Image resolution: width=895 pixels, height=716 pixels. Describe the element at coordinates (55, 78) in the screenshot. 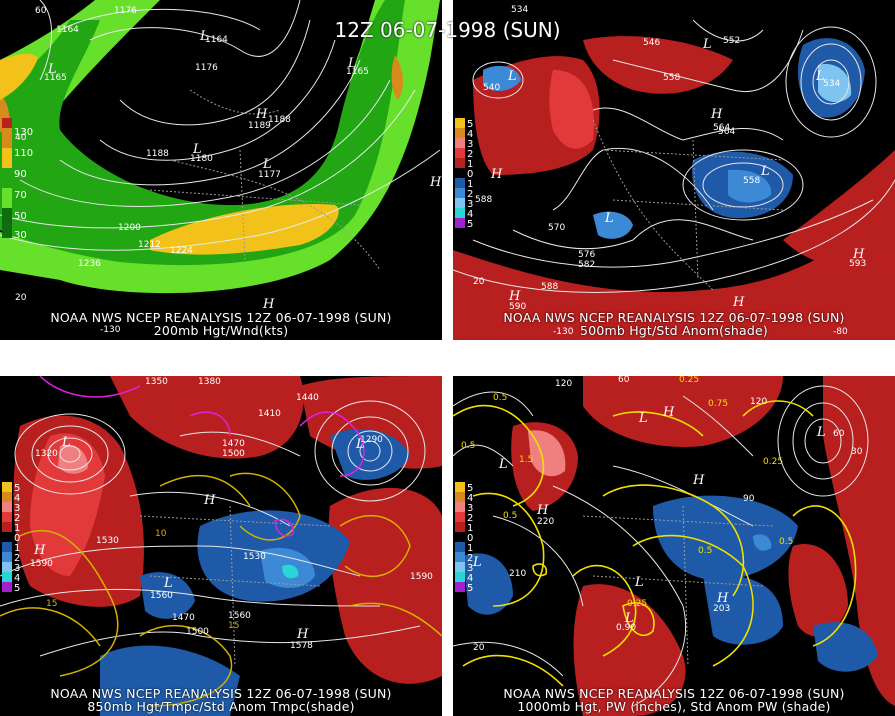

I see `contour-label: 1165` at that location.